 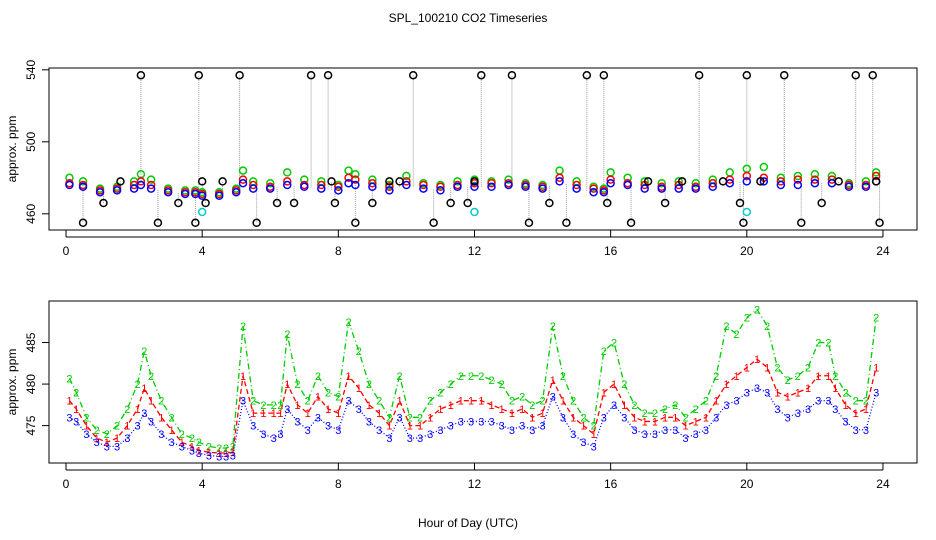 What do you see at coordinates (474, 212) in the screenshot?
I see `top-flag-point` at bounding box center [474, 212].